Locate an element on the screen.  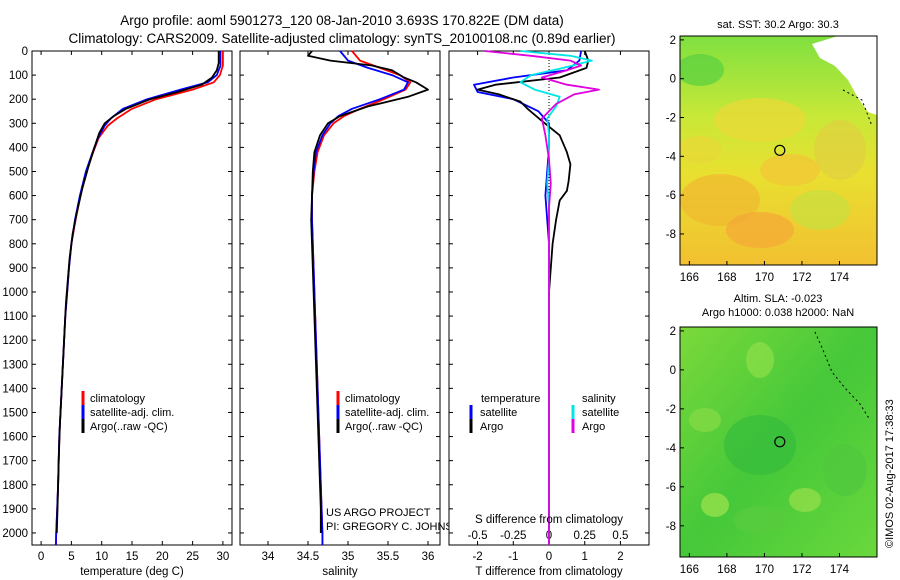
sla-map-frame is located at coordinates (778, 442).